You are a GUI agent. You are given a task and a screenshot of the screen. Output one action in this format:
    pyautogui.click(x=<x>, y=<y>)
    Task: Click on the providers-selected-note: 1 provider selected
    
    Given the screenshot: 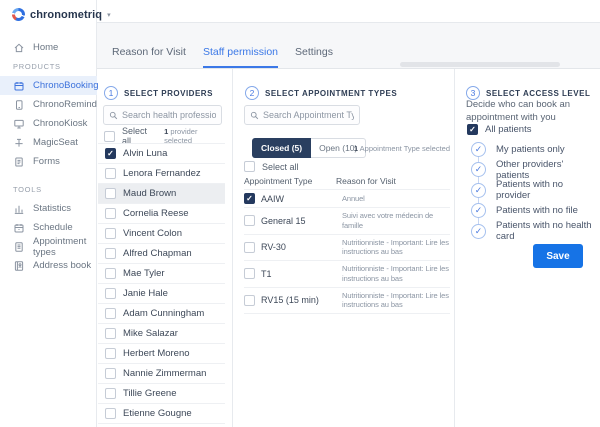 What is the action you would take?
    pyautogui.click(x=181, y=136)
    